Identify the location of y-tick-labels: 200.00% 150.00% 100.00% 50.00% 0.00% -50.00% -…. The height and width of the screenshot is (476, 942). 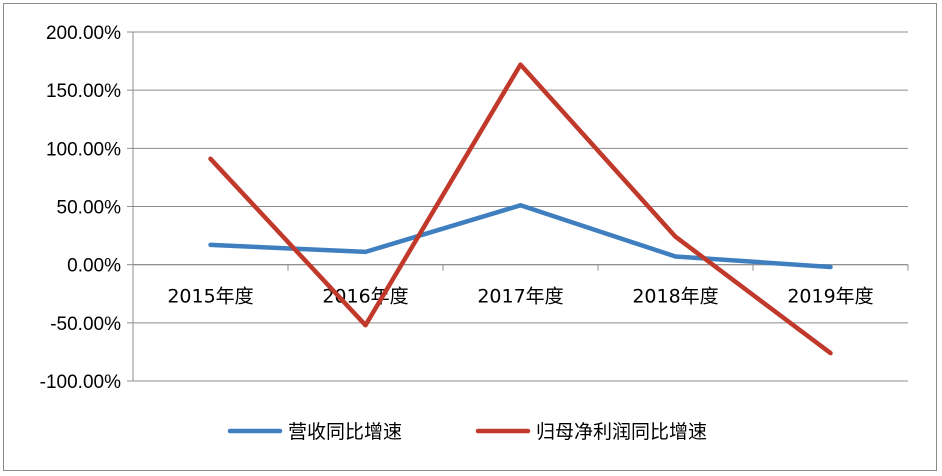
(80, 208).